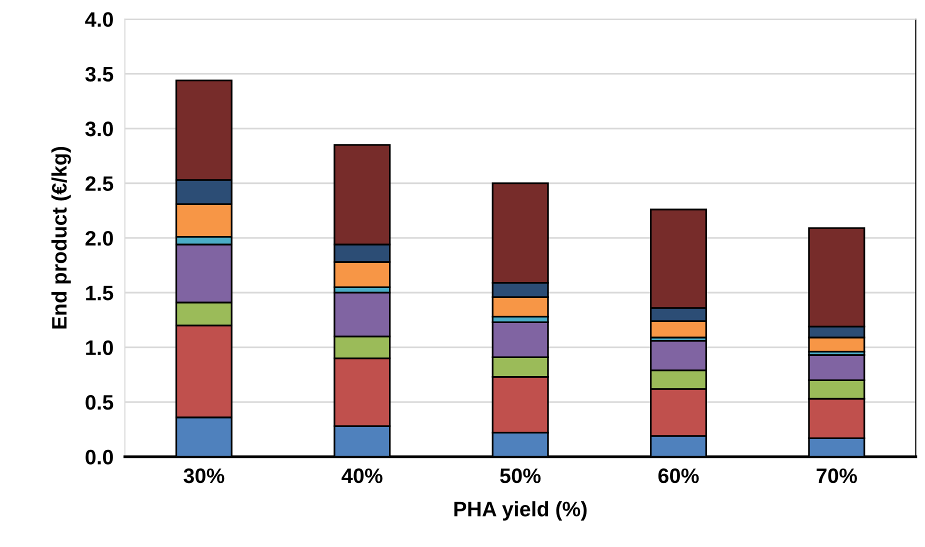  What do you see at coordinates (100, 183) in the screenshot?
I see `y-tick-label: 2.5` at bounding box center [100, 183].